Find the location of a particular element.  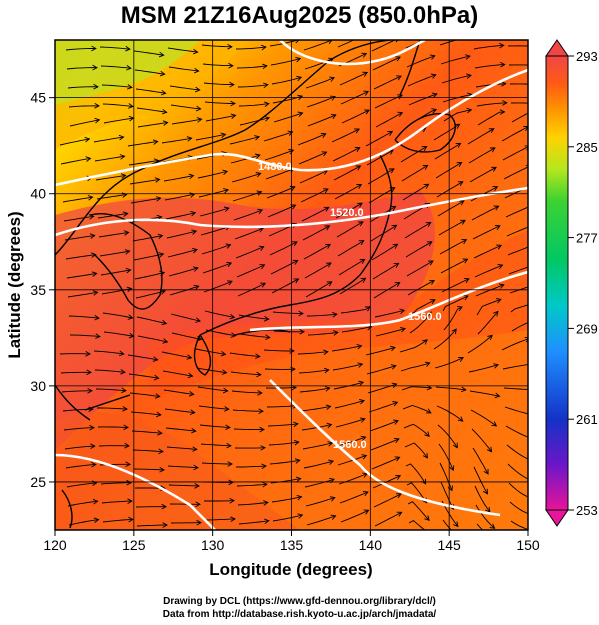

x-axis-label: Longitude (degrees) is located at coordinates (290, 569).